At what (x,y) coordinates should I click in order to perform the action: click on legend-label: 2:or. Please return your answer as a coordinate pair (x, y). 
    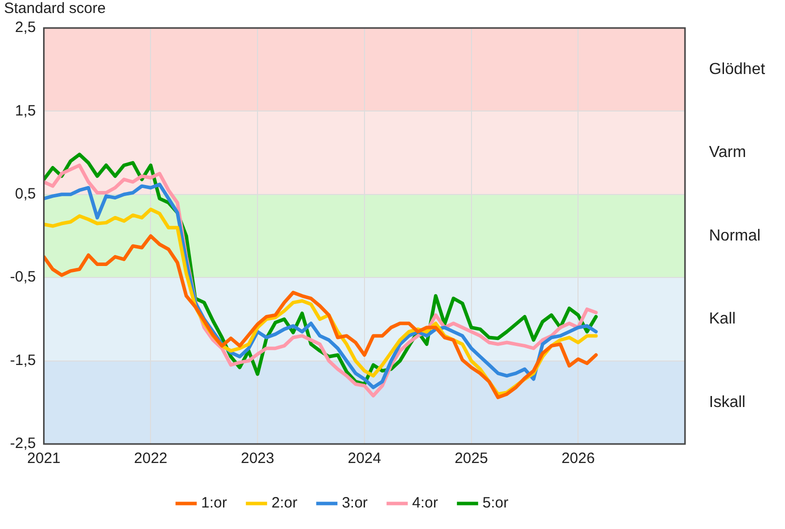
    Looking at the image, I should click on (284, 503).